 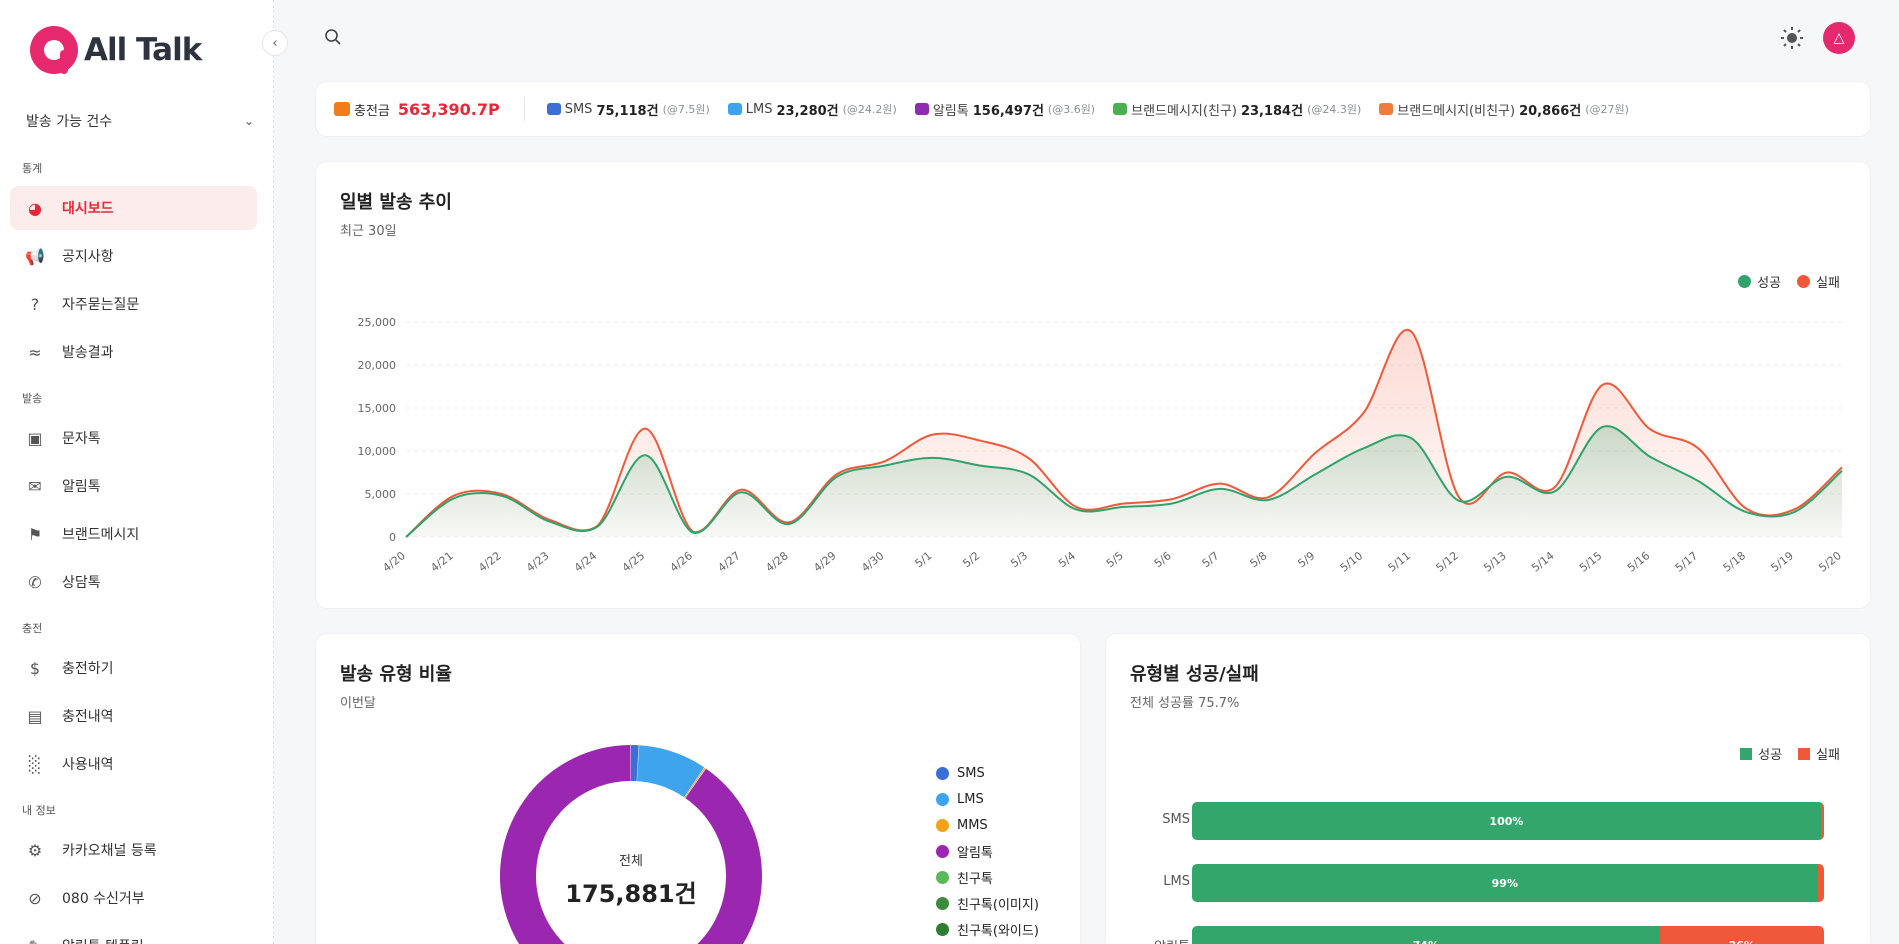 What do you see at coordinates (88, 717) in the screenshot?
I see `sidebar-item-label: 충전내역` at bounding box center [88, 717].